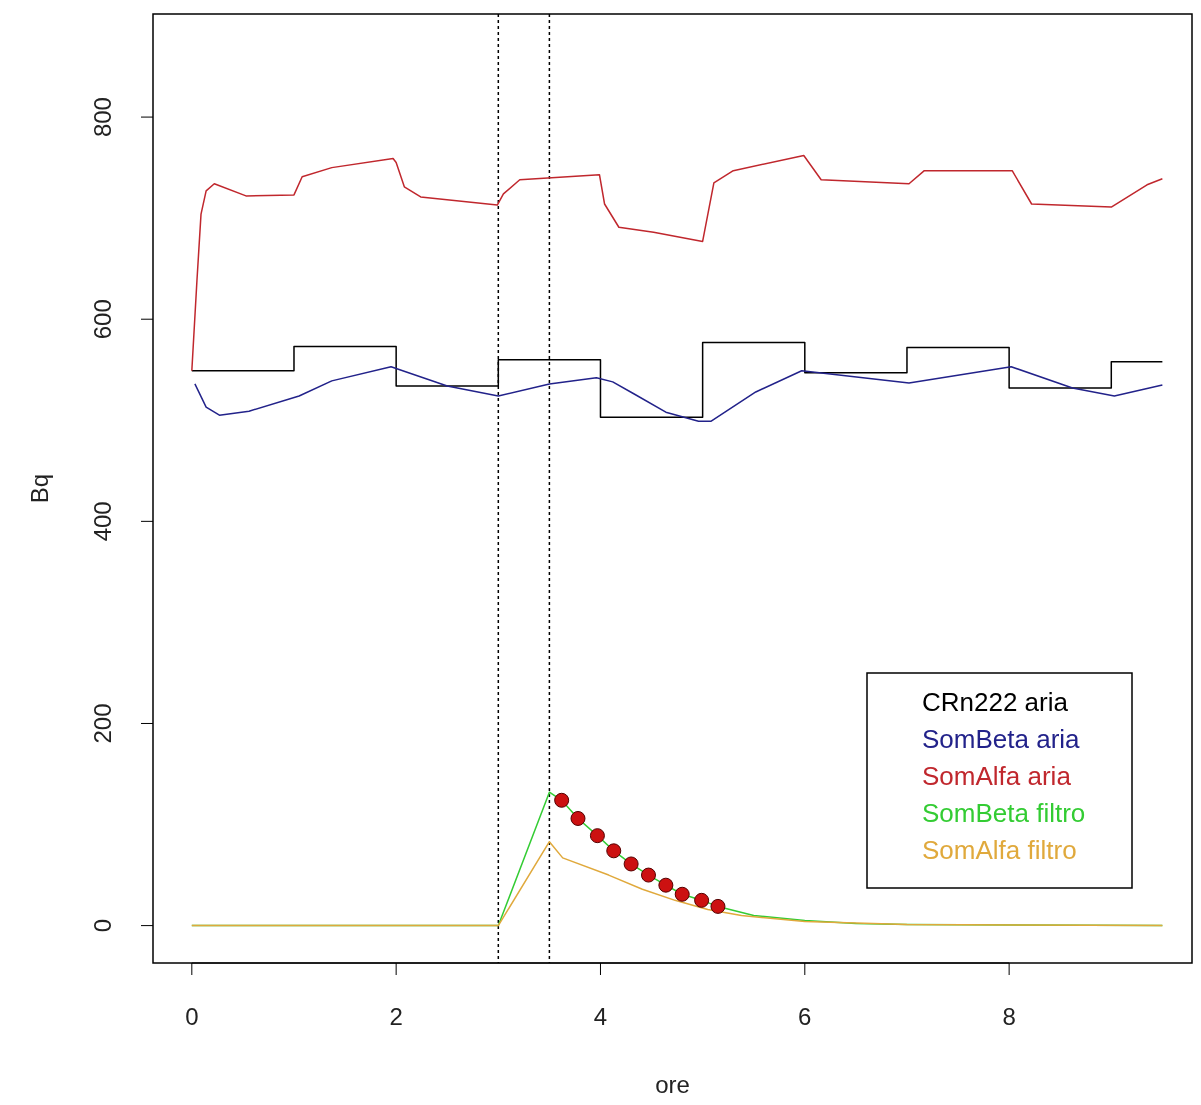  I want to click on text: CRn222 aria, so click(995, 702).